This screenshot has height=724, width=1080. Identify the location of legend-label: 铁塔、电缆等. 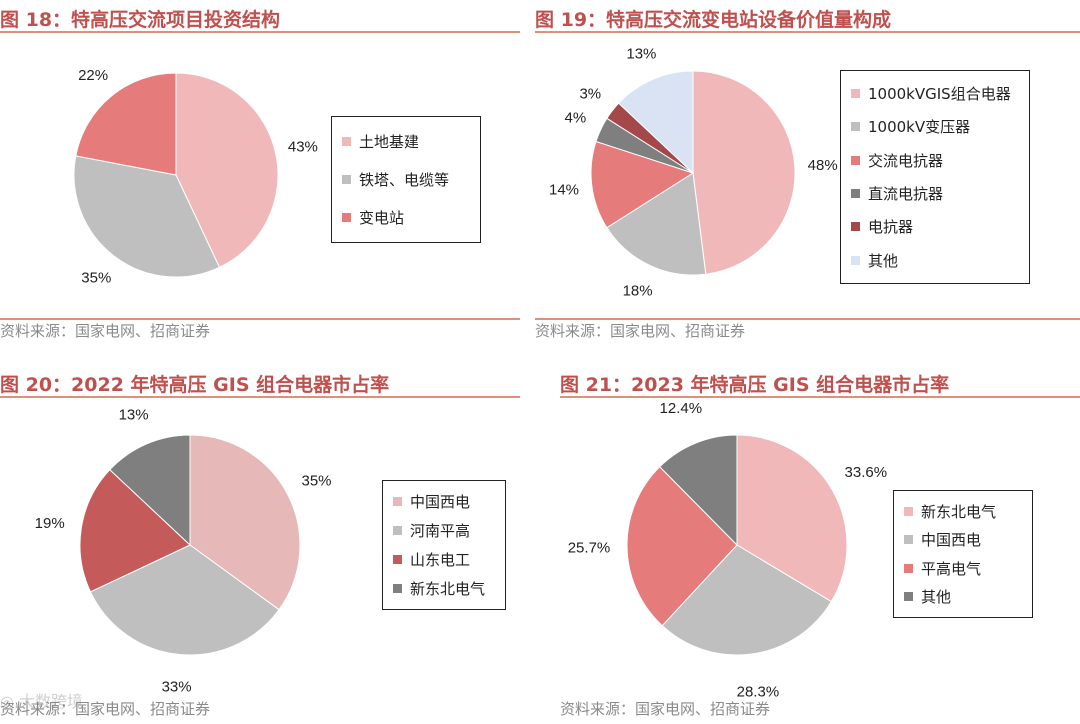
(404, 179).